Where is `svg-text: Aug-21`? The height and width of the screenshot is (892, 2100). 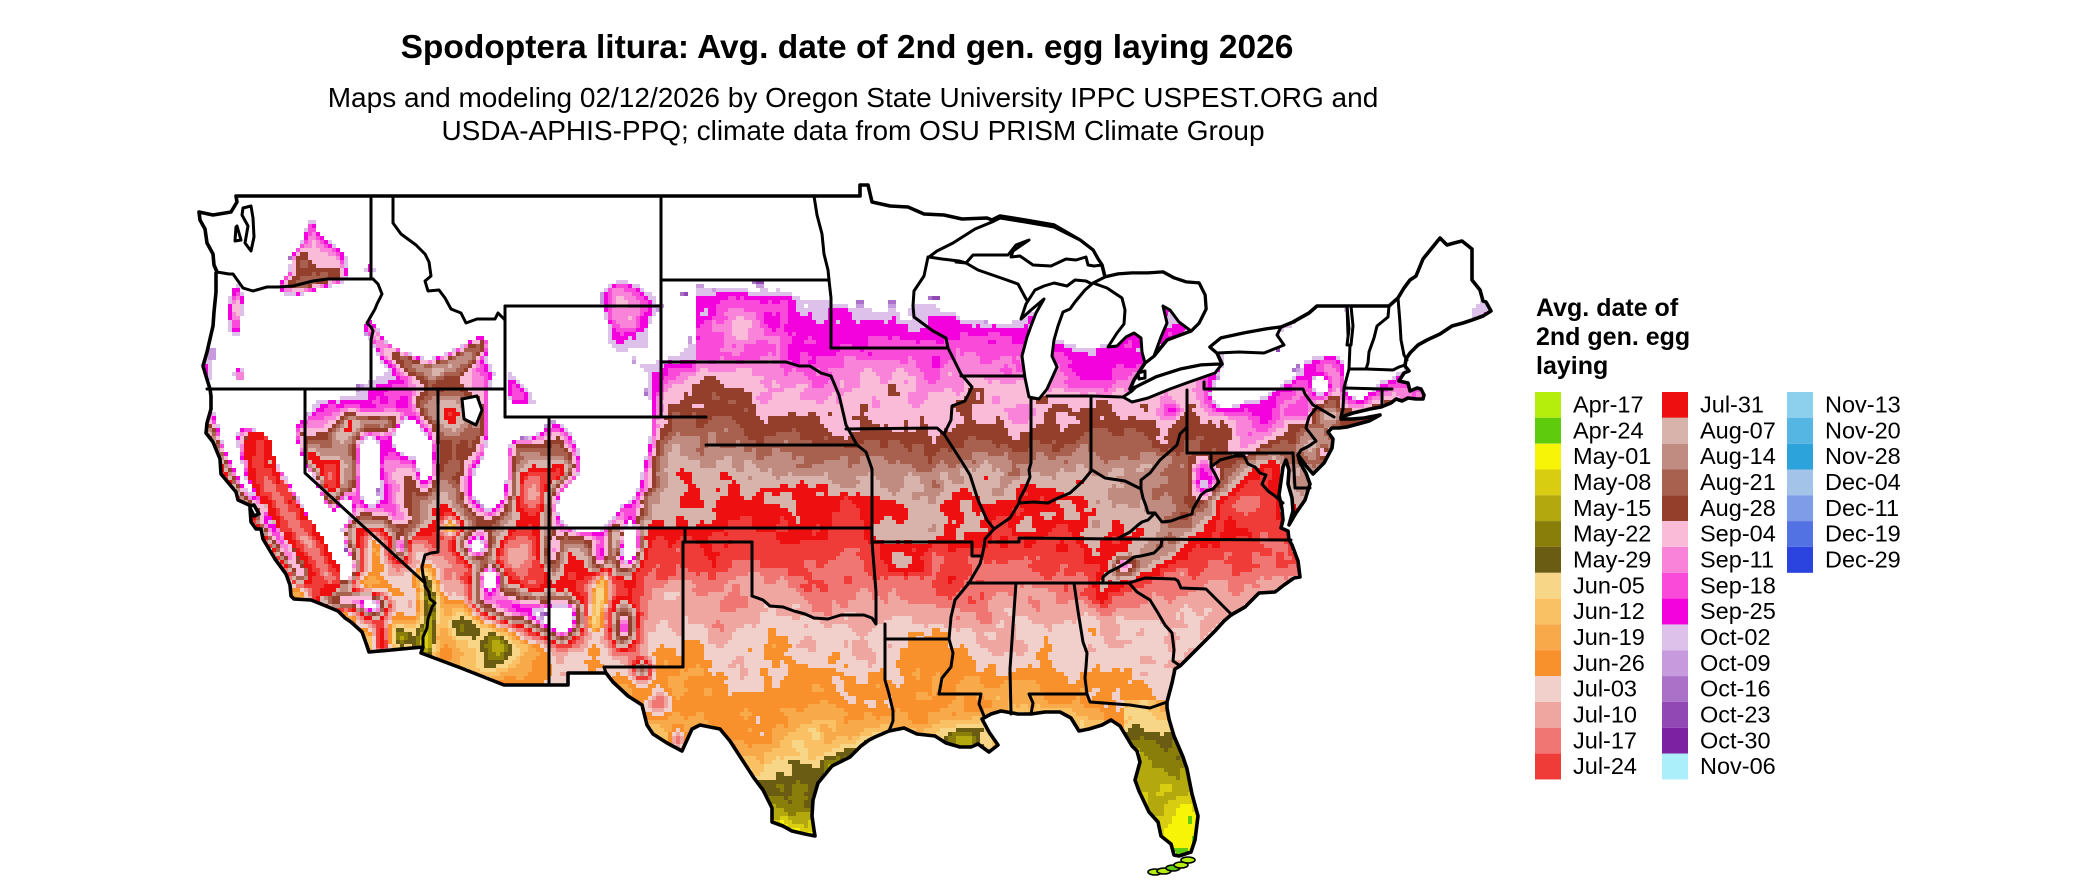 svg-text: Aug-21 is located at coordinates (1738, 482).